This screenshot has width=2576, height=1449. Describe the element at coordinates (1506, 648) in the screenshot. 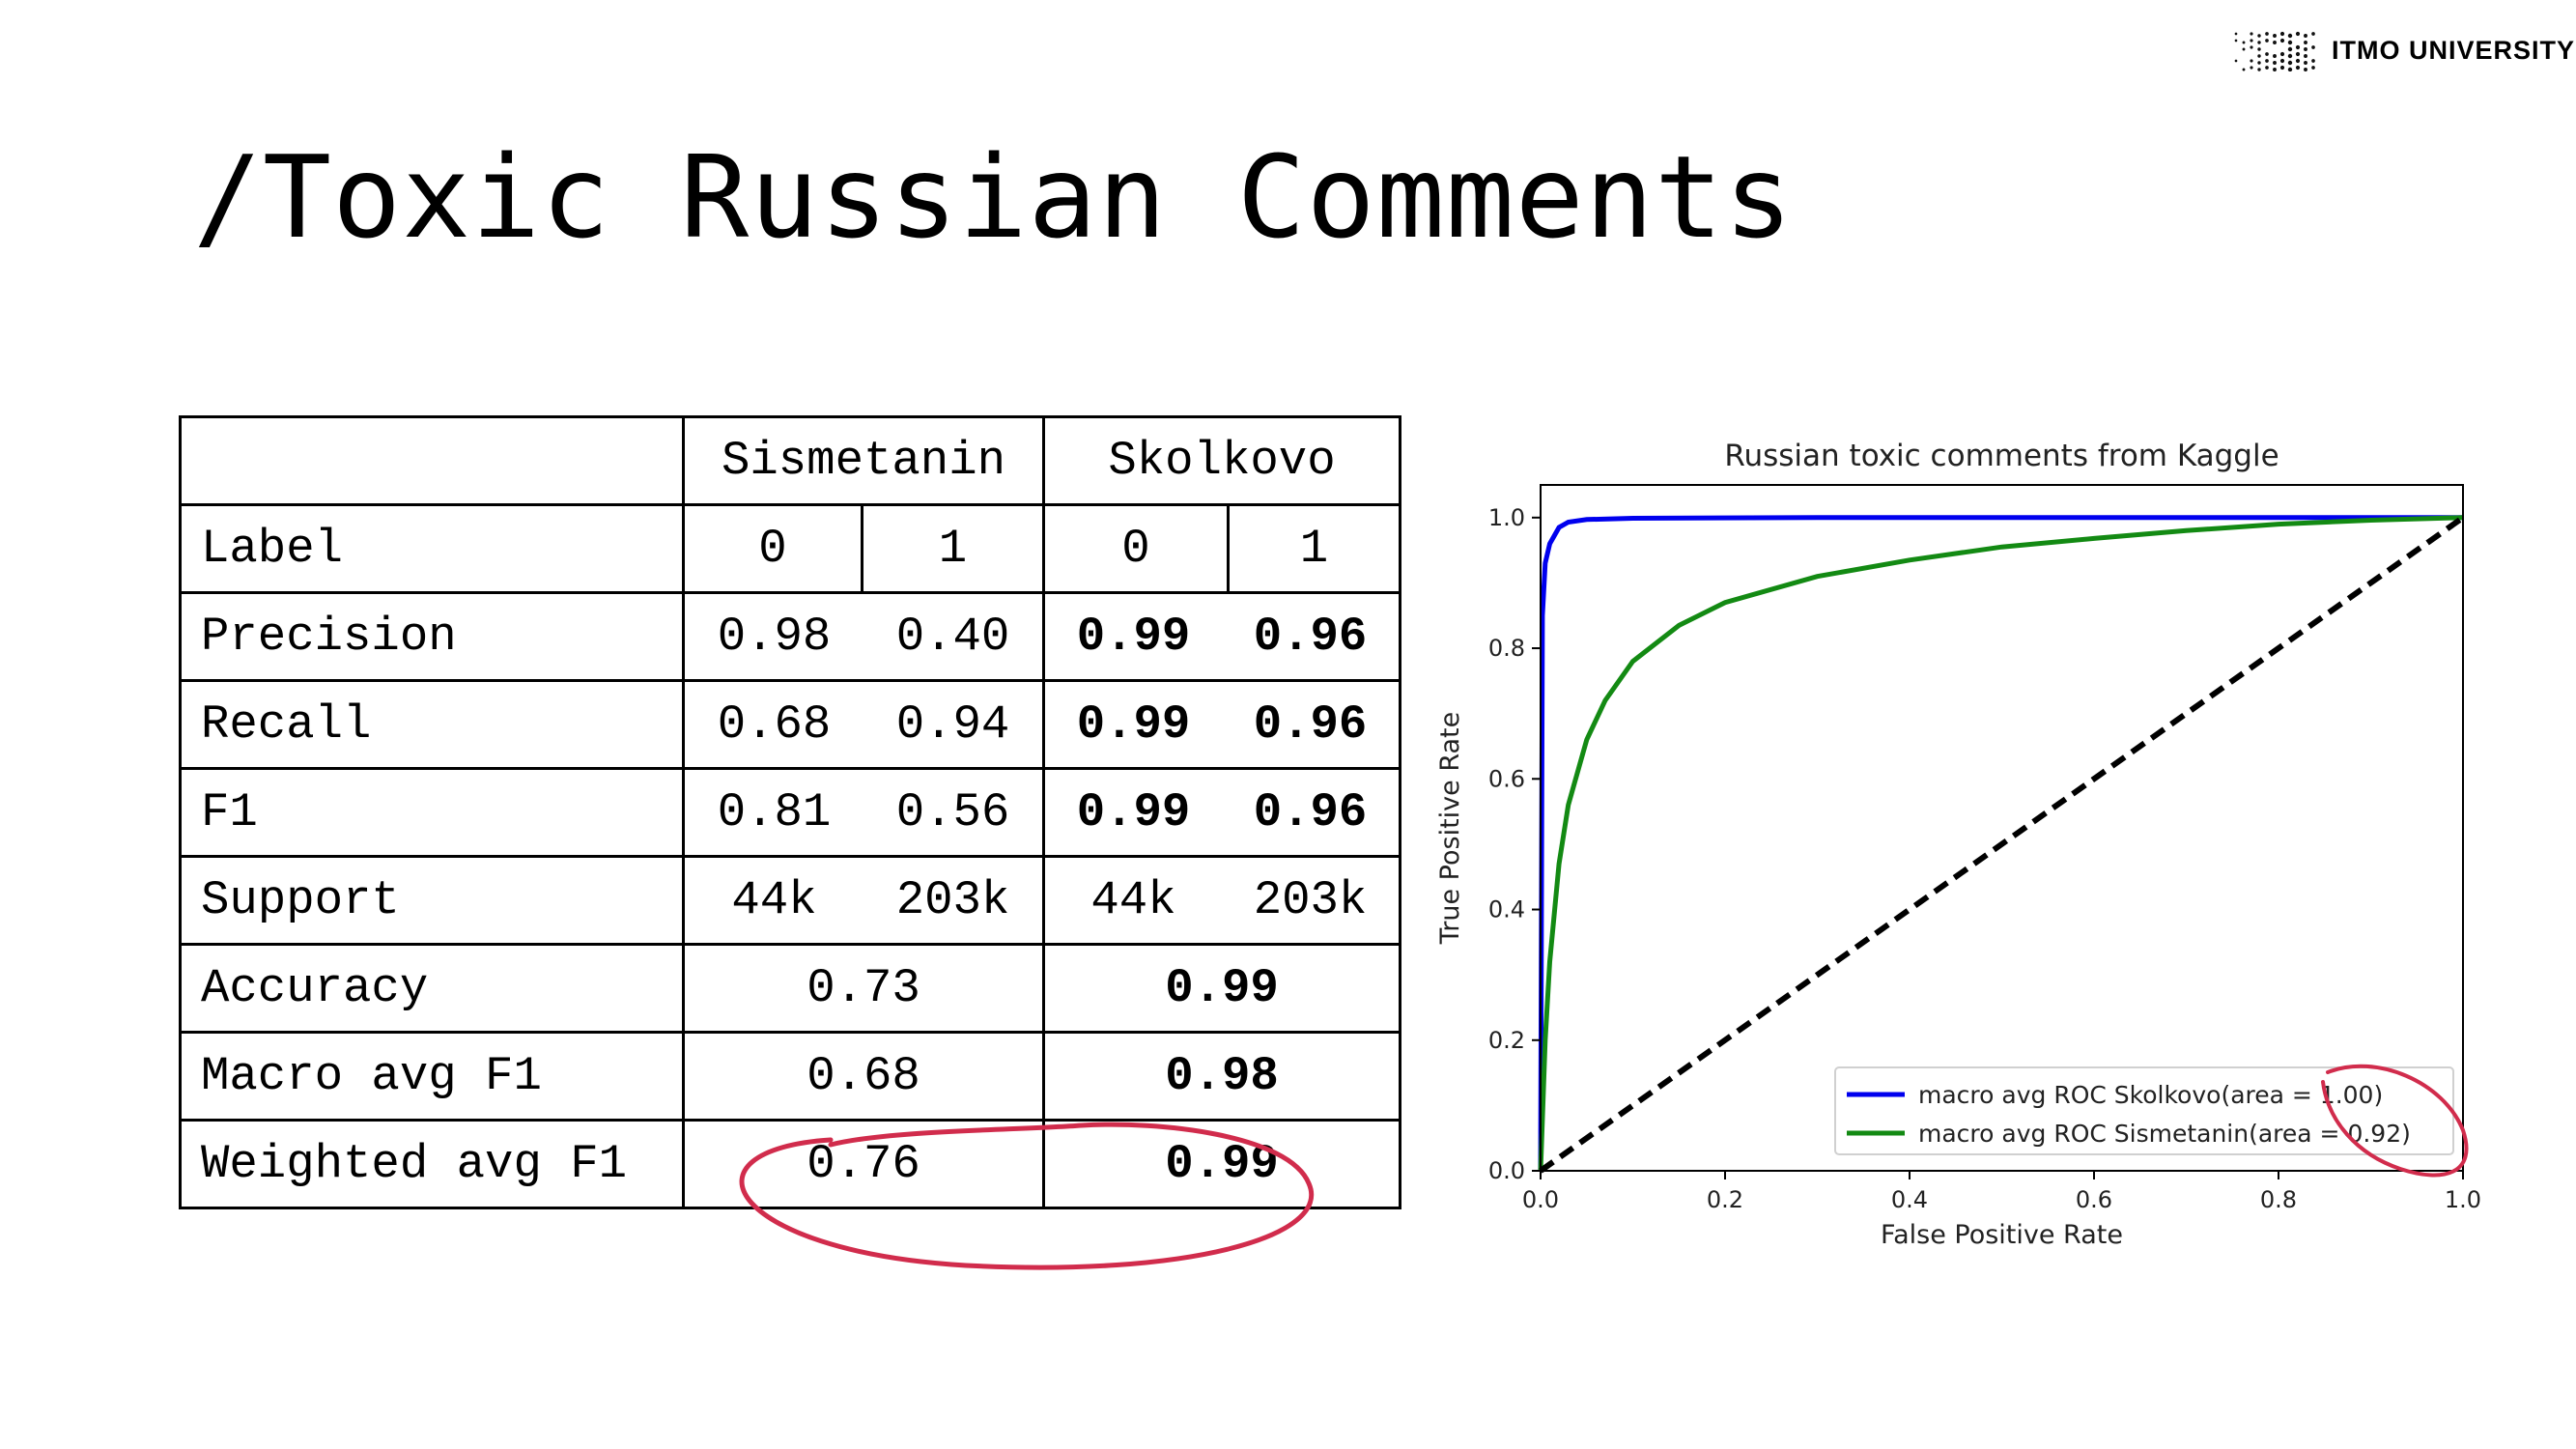

I see `y-tick-label: 0.8` at that location.